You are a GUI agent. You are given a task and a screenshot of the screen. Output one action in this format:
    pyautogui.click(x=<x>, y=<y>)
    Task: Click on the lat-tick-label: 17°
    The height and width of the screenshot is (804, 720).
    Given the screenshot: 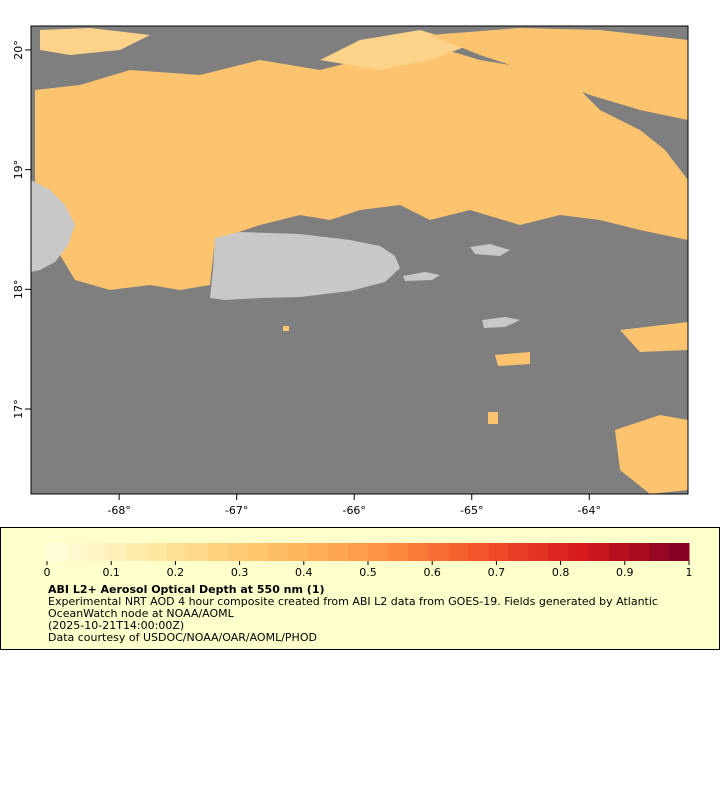 What is the action you would take?
    pyautogui.click(x=18, y=409)
    